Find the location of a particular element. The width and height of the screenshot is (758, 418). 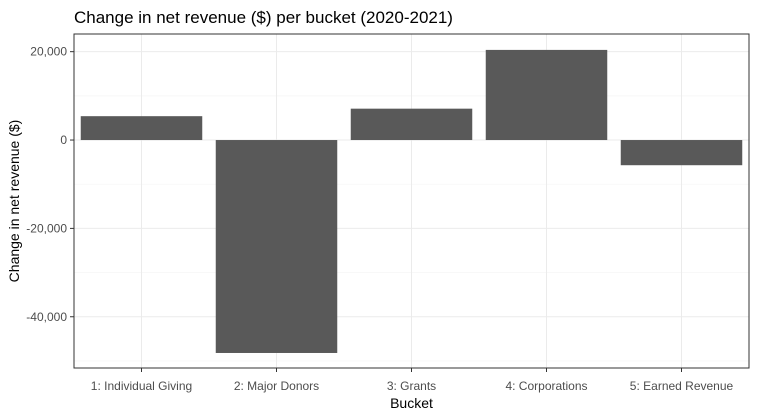

x-tick-label: 3: Grants is located at coordinates (411, 386).